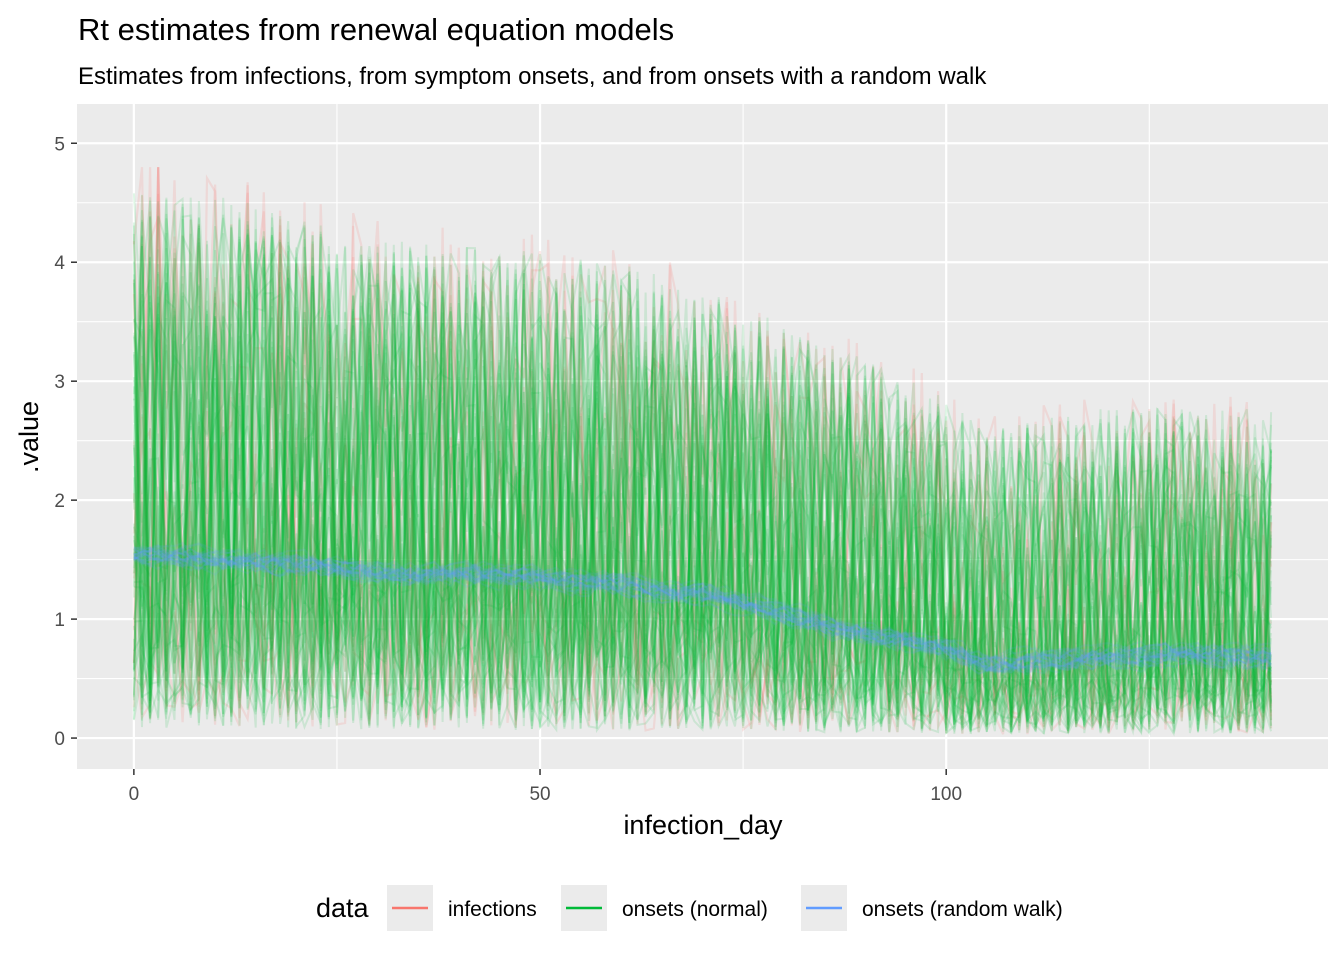  I want to click on legend-item-onsets-random-walk: onsets (random walk), so click(932, 908).